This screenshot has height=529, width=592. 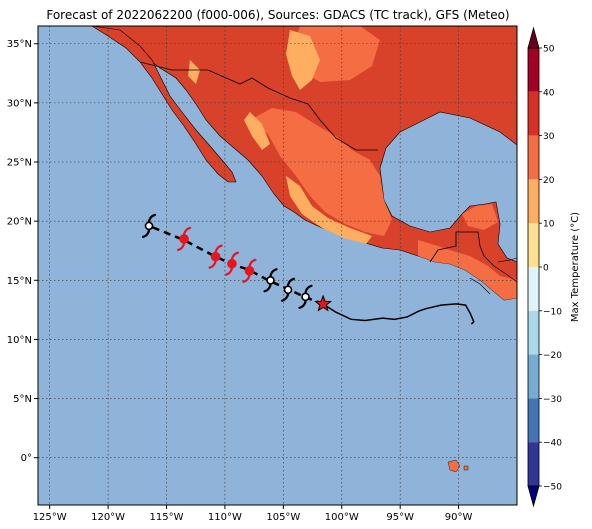 I want to click on storm-symbols, so click(x=237, y=262).